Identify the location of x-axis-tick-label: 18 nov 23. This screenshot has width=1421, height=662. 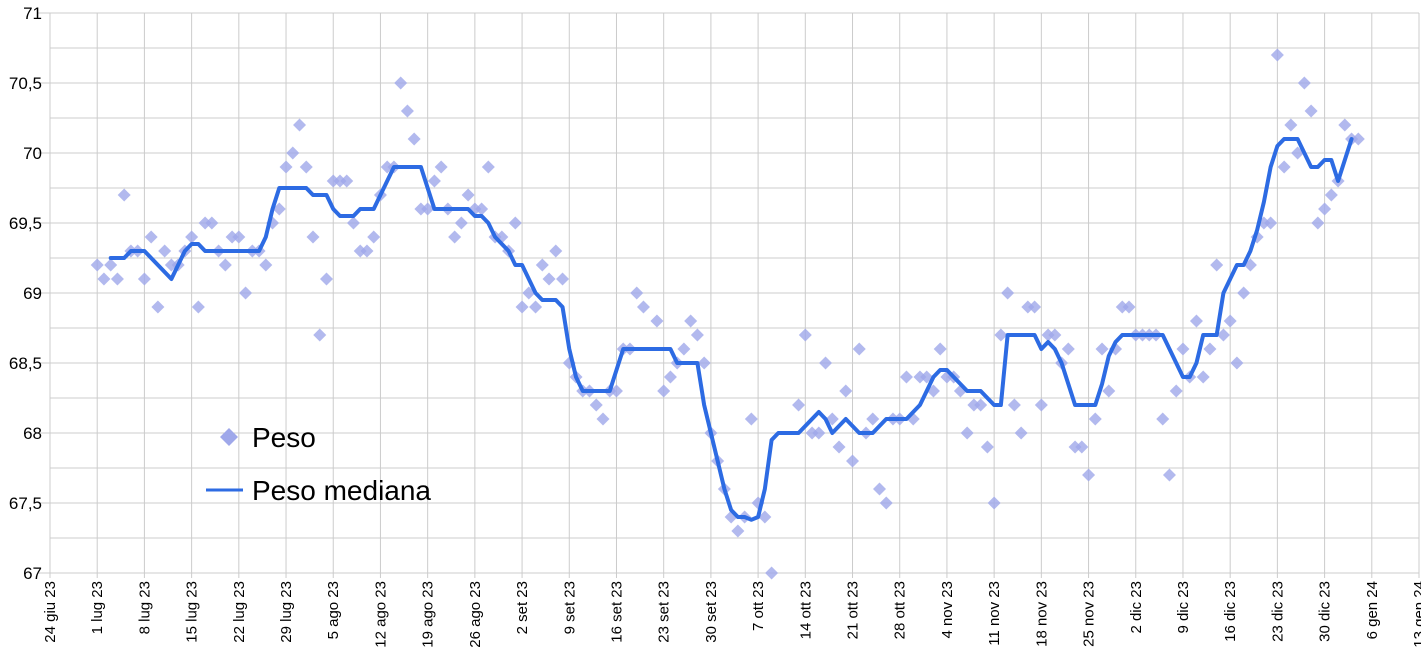
(1041, 614).